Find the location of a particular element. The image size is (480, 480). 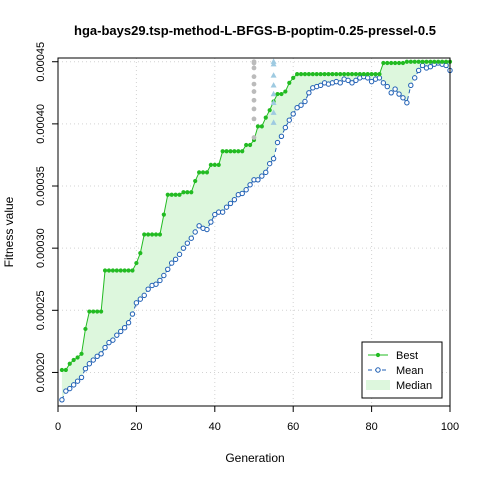

legend-label: Best is located at coordinates (407, 356).